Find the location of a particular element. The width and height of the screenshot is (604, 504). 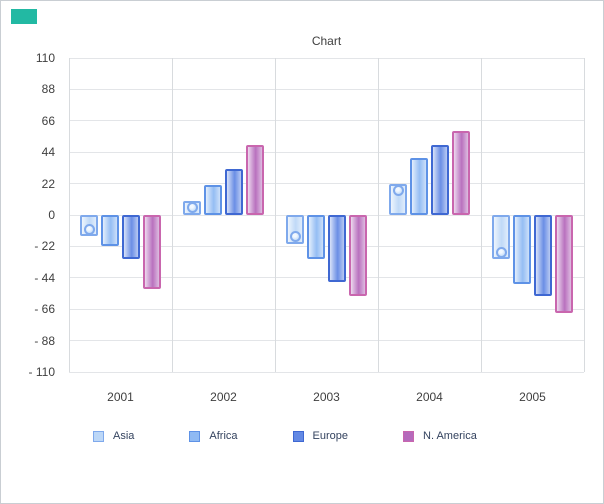

corner-accent is located at coordinates (24, 16).